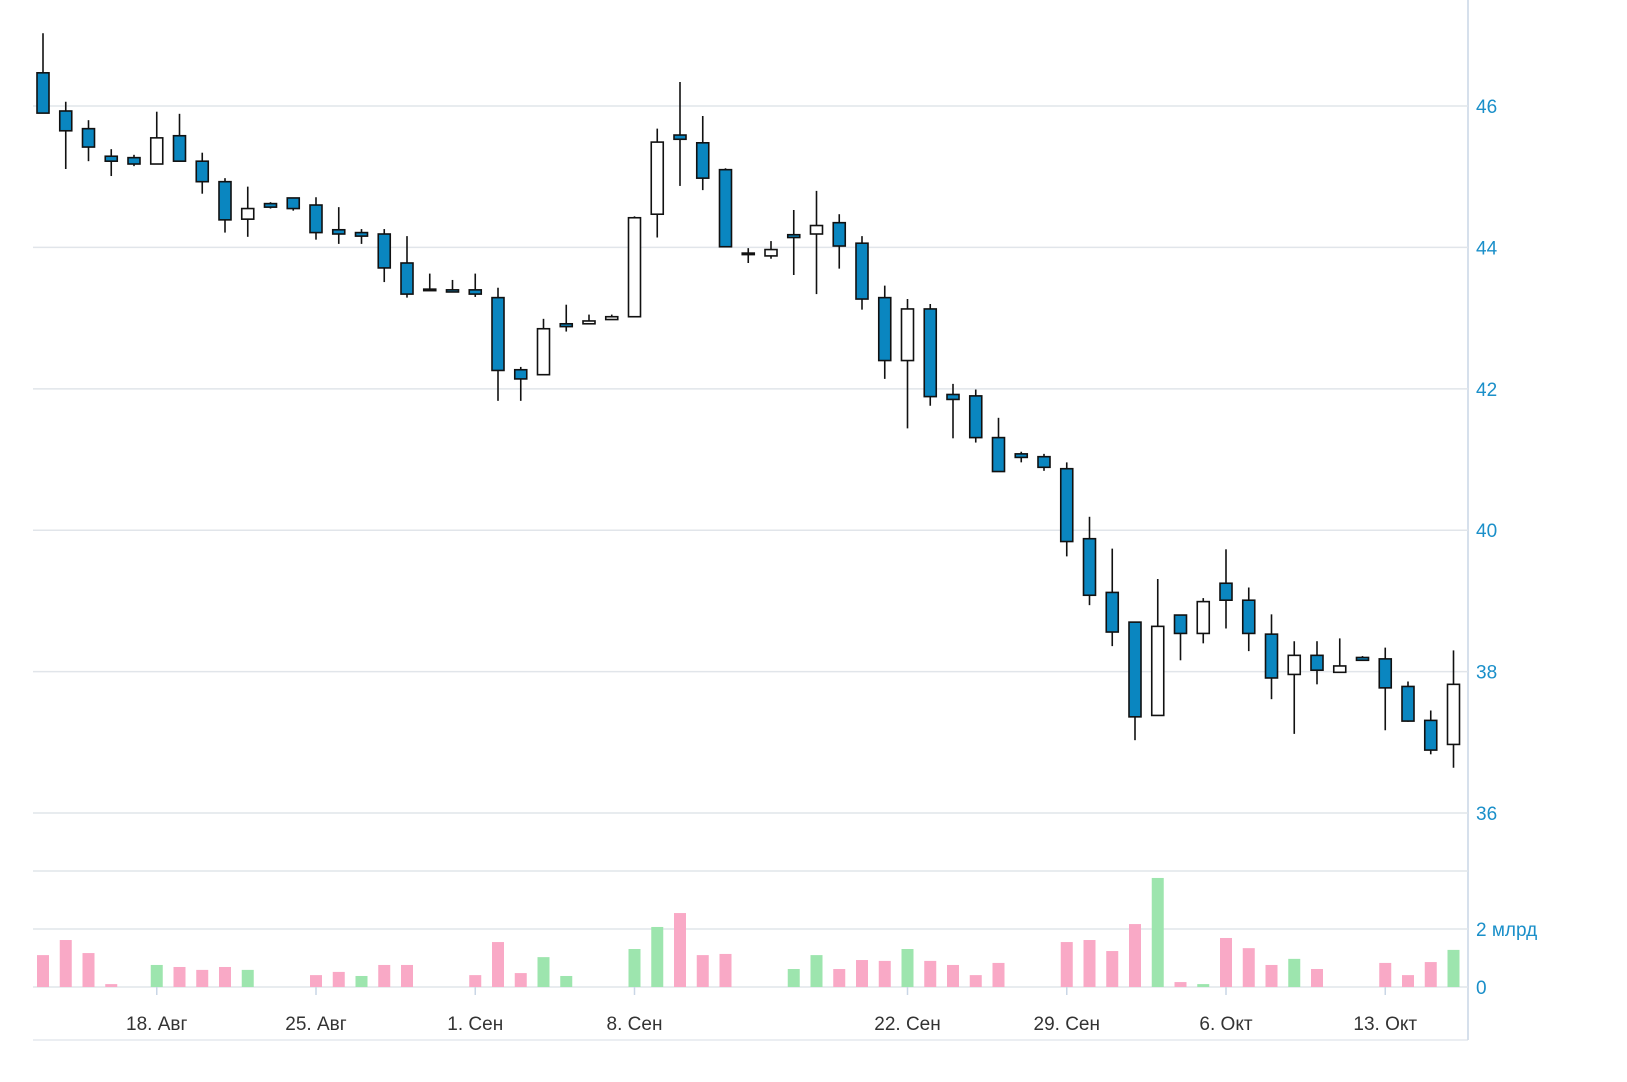 The image size is (1627, 1082). Describe the element at coordinates (1486, 390) in the screenshot. I see `y-tick-label: 42` at that location.